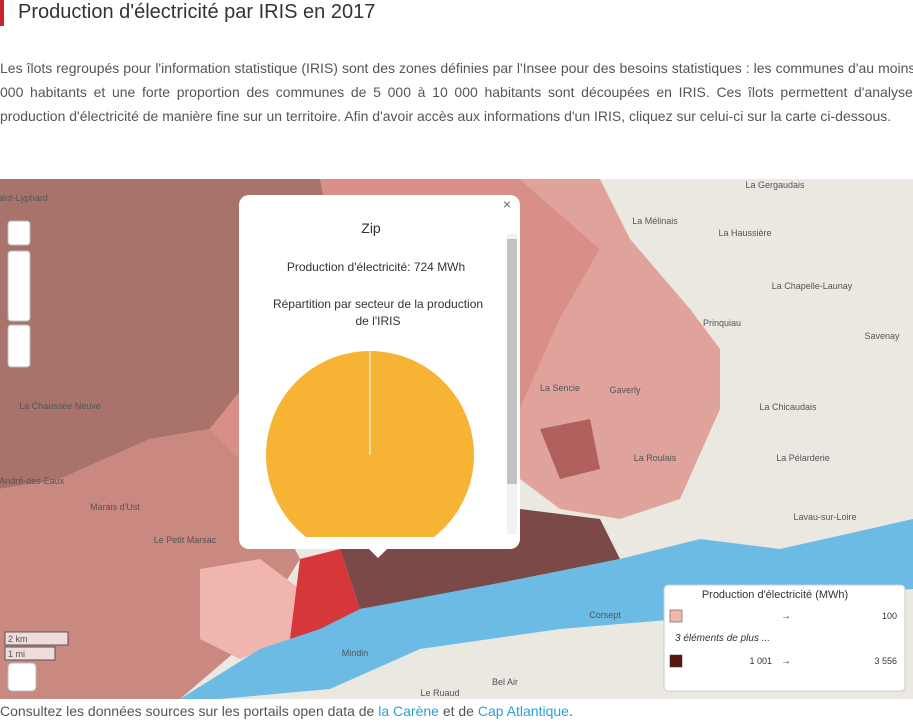 Image resolution: width=913 pixels, height=723 pixels. Describe the element at coordinates (376, 267) in the screenshot. I see `popup-production: Production d'électricité: 724 MWh` at that location.